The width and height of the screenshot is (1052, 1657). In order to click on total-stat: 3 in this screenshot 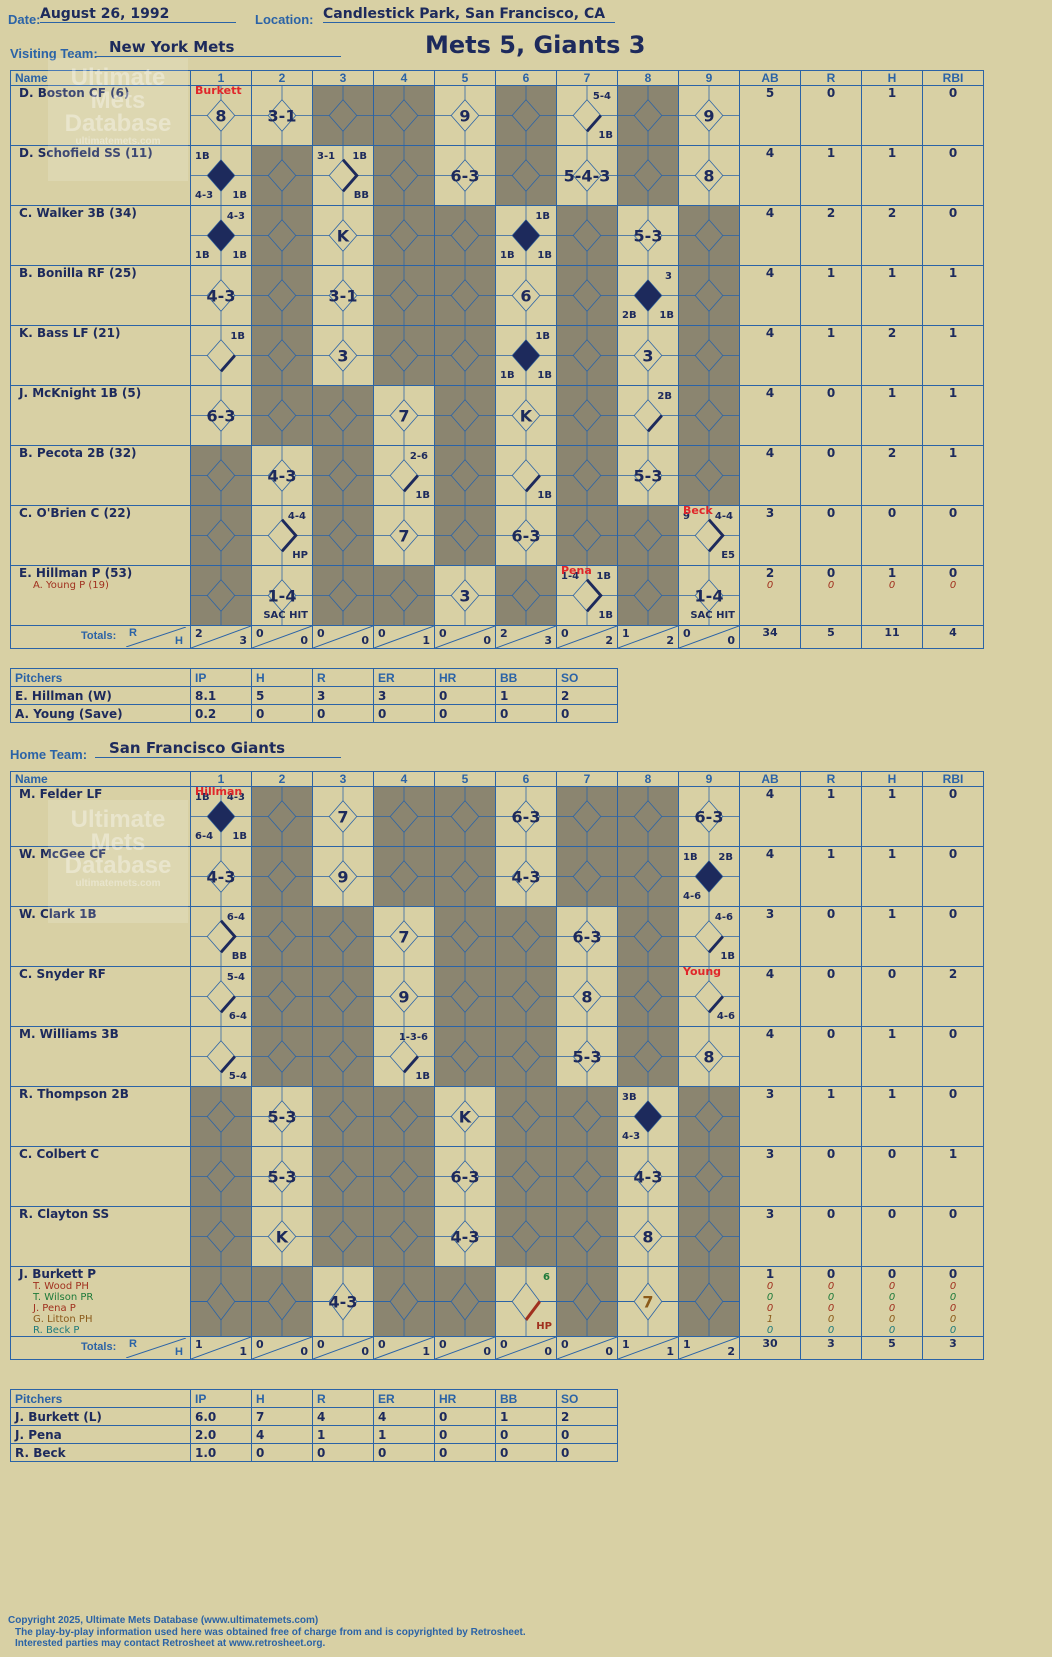, I will do `click(953, 1348)`.